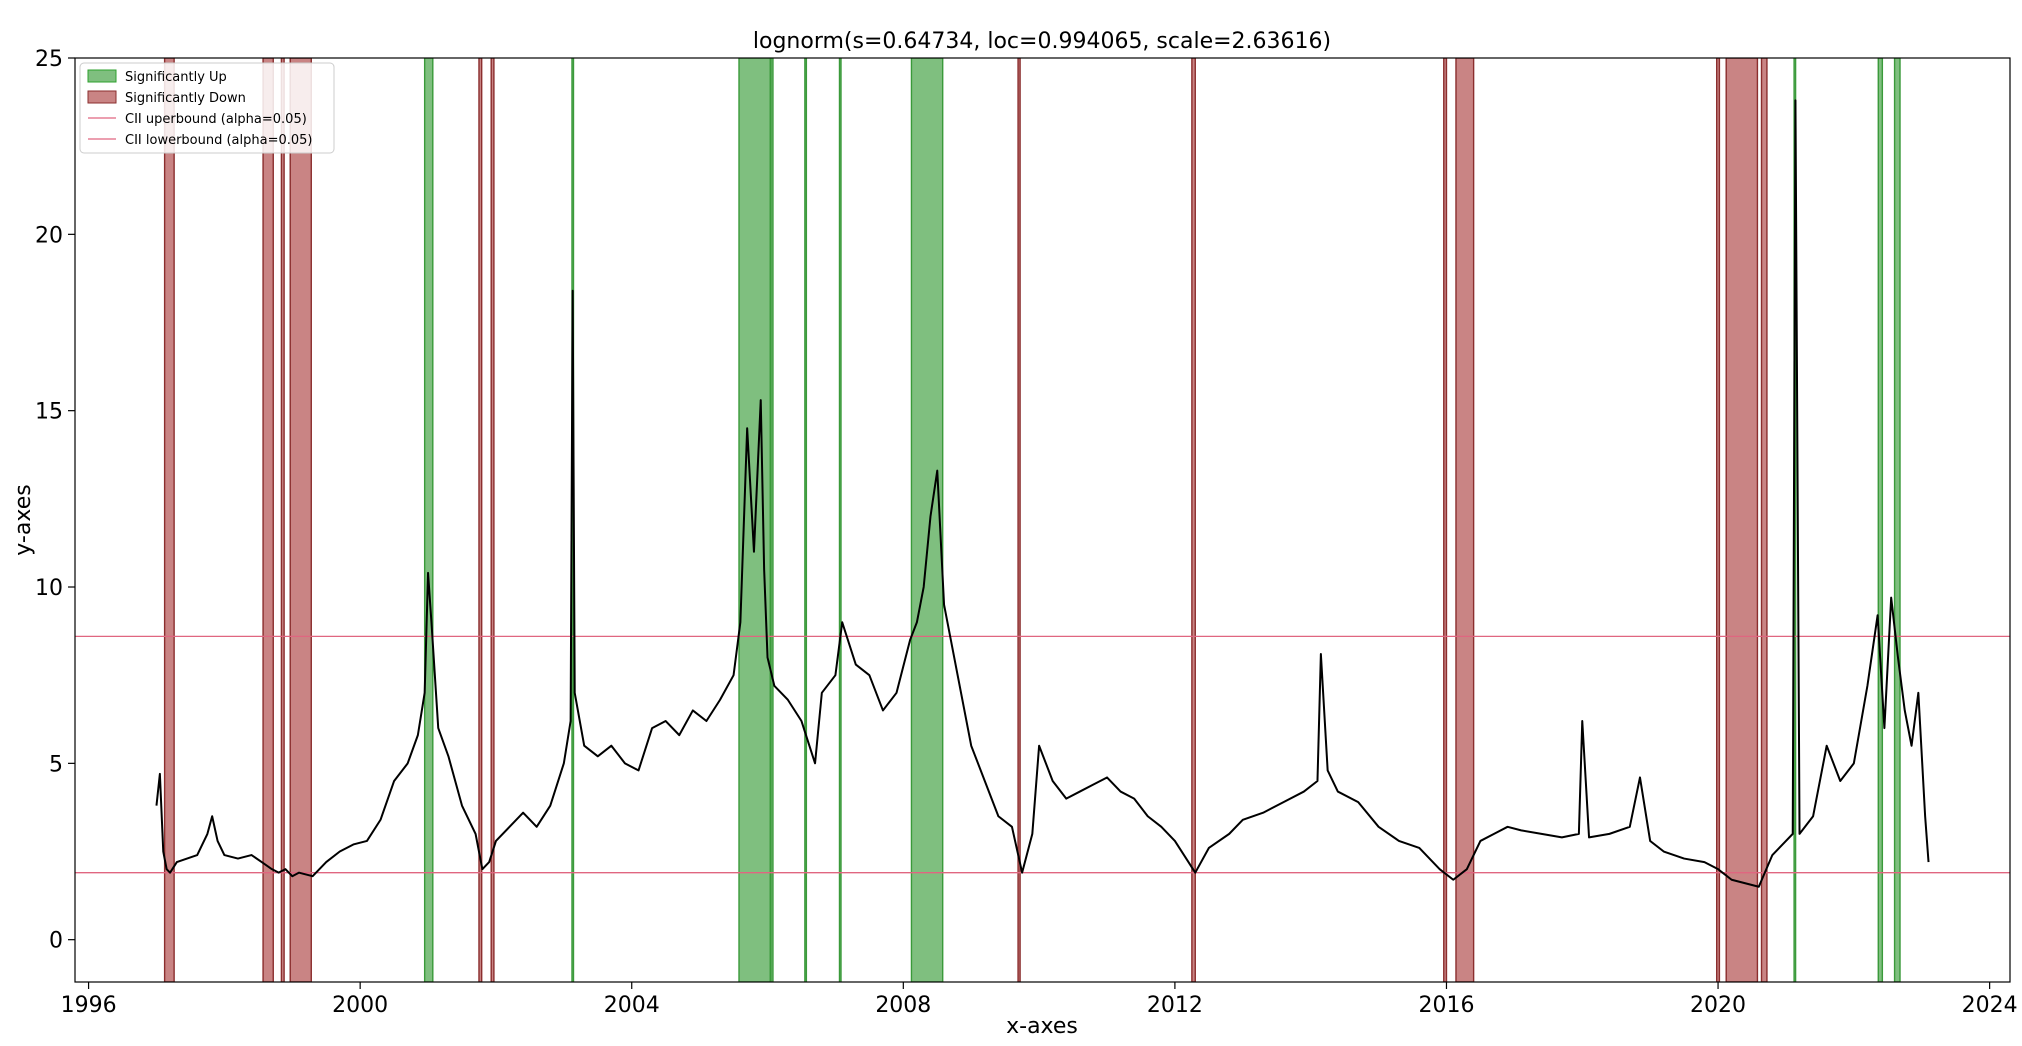 Image resolution: width=2022 pixels, height=1046 pixels. Describe the element at coordinates (1042, 1026) in the screenshot. I see `x-axis-label: x-axes` at that location.